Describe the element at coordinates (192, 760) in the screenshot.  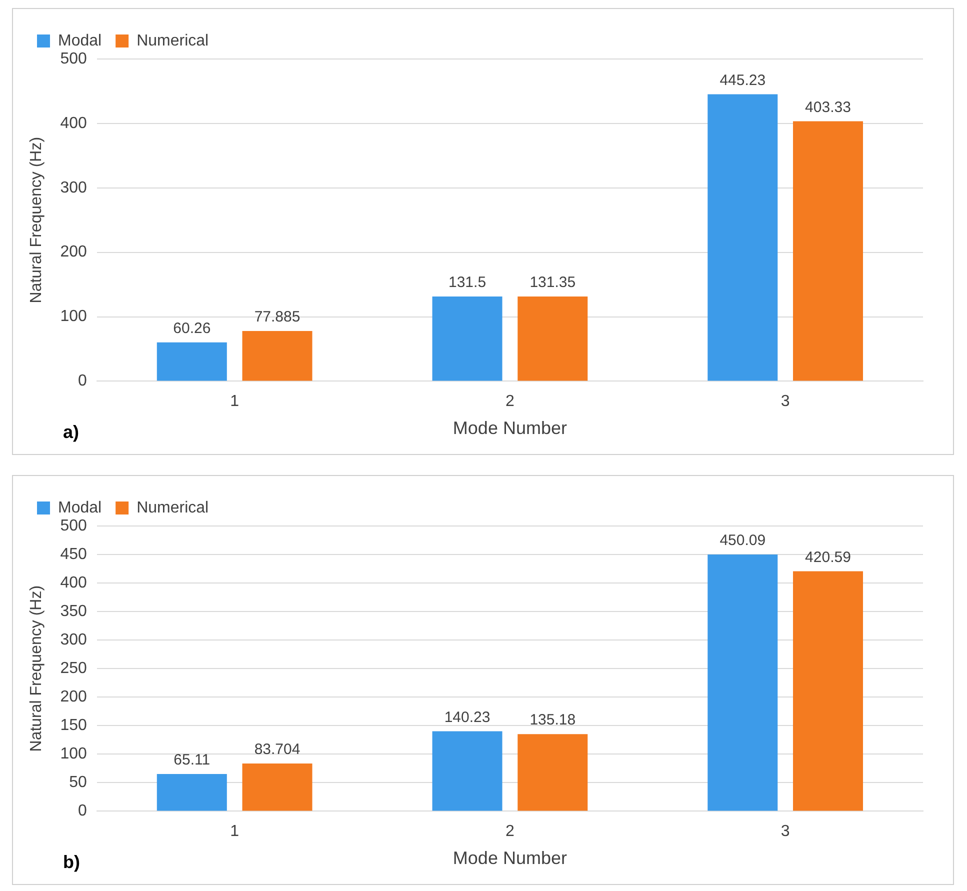
I see `data-label: 65.11` at that location.